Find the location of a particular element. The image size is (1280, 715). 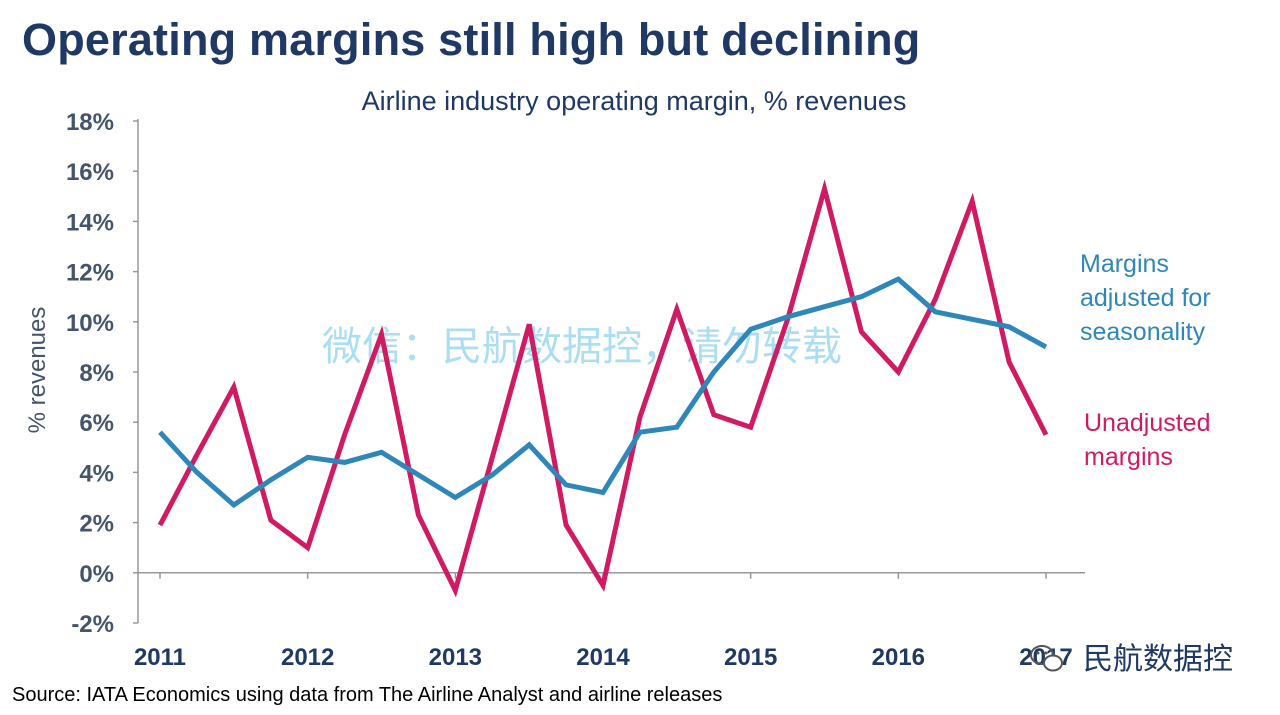

y-tick-labels: -2% 0% 2% 4% 6% 8% 10% 12% 14% 16% 18% is located at coordinates (102, 373).